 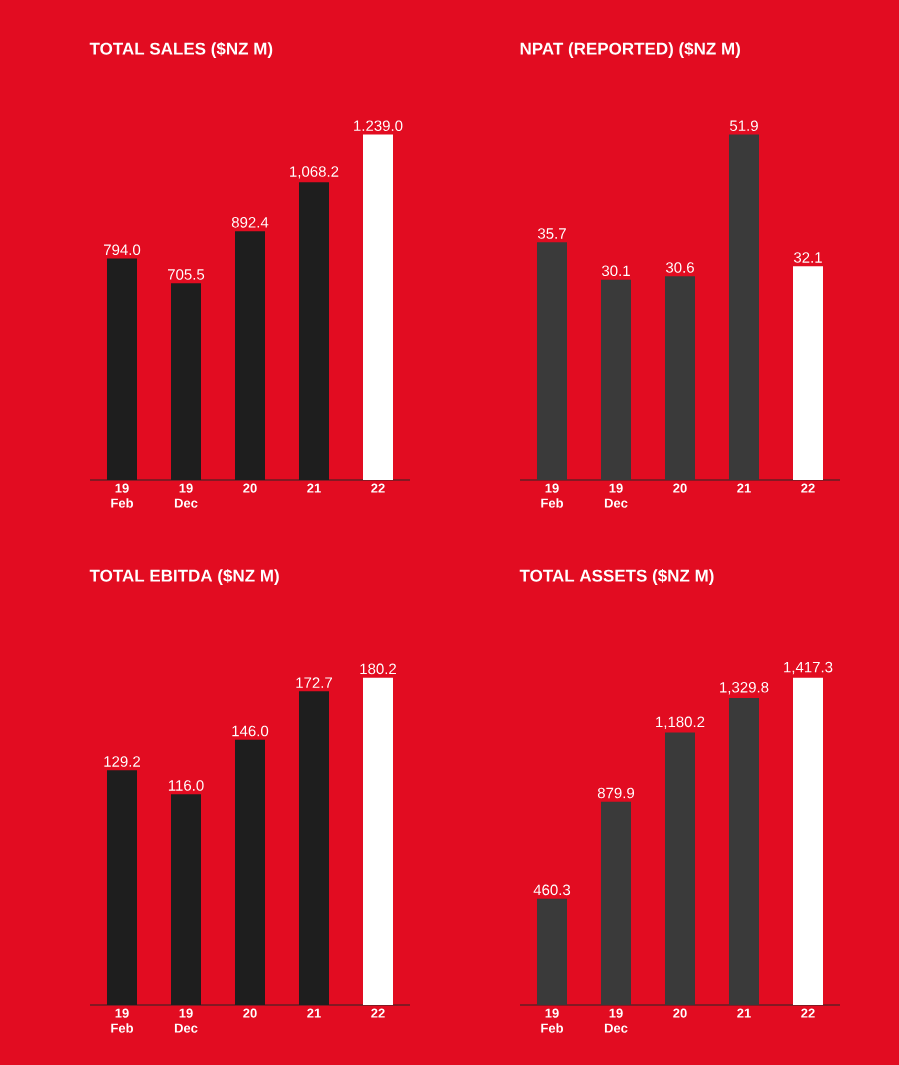 I want to click on data-label: 1.239.0, so click(x=378, y=125).